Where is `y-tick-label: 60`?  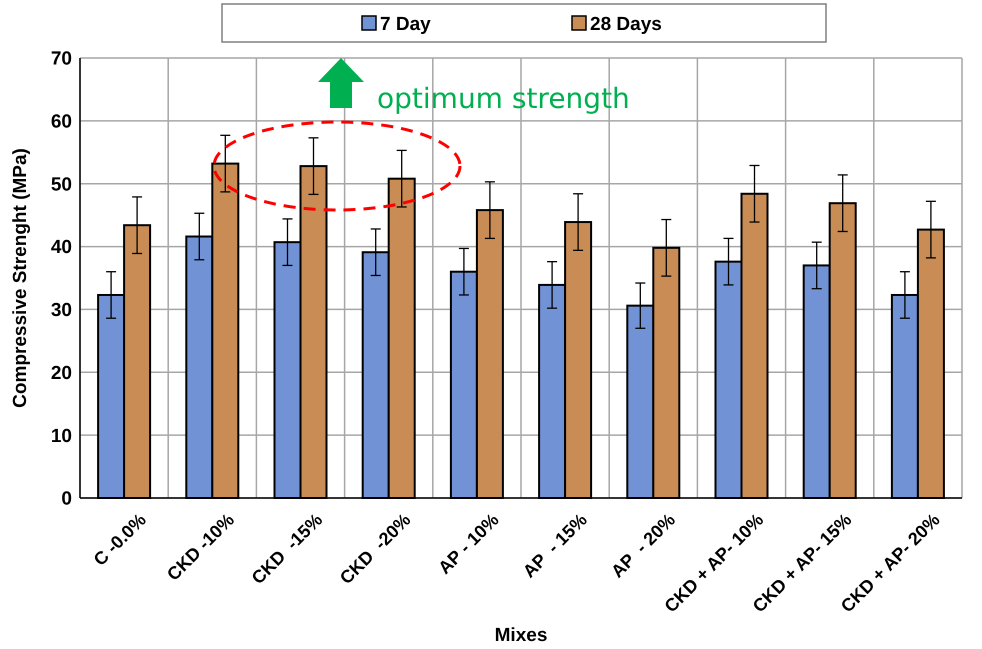 y-tick-label: 60 is located at coordinates (61, 122).